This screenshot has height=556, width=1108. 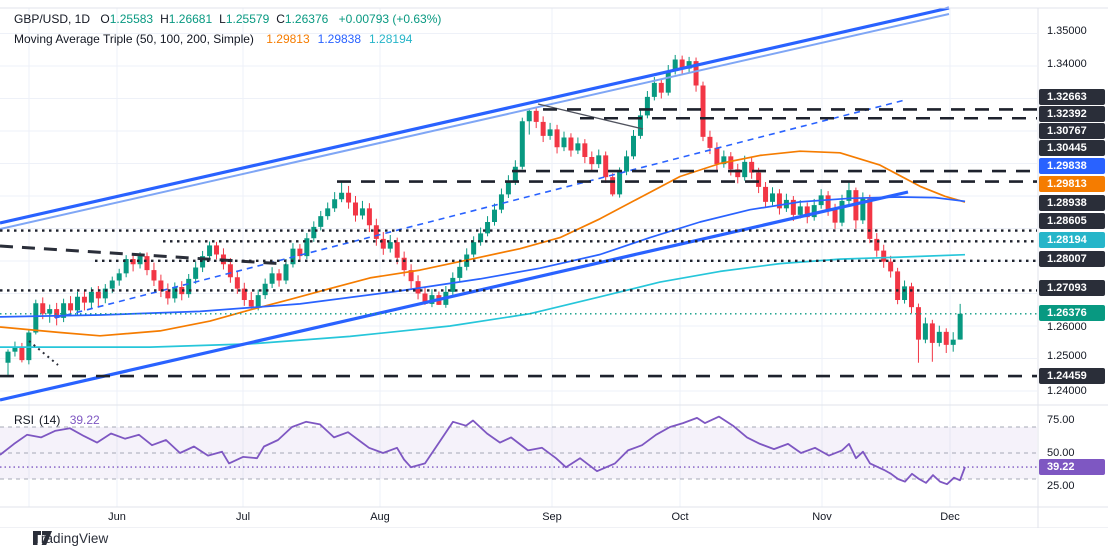 I want to click on tradingview-watermark-text: TradingView, so click(x=71, y=538).